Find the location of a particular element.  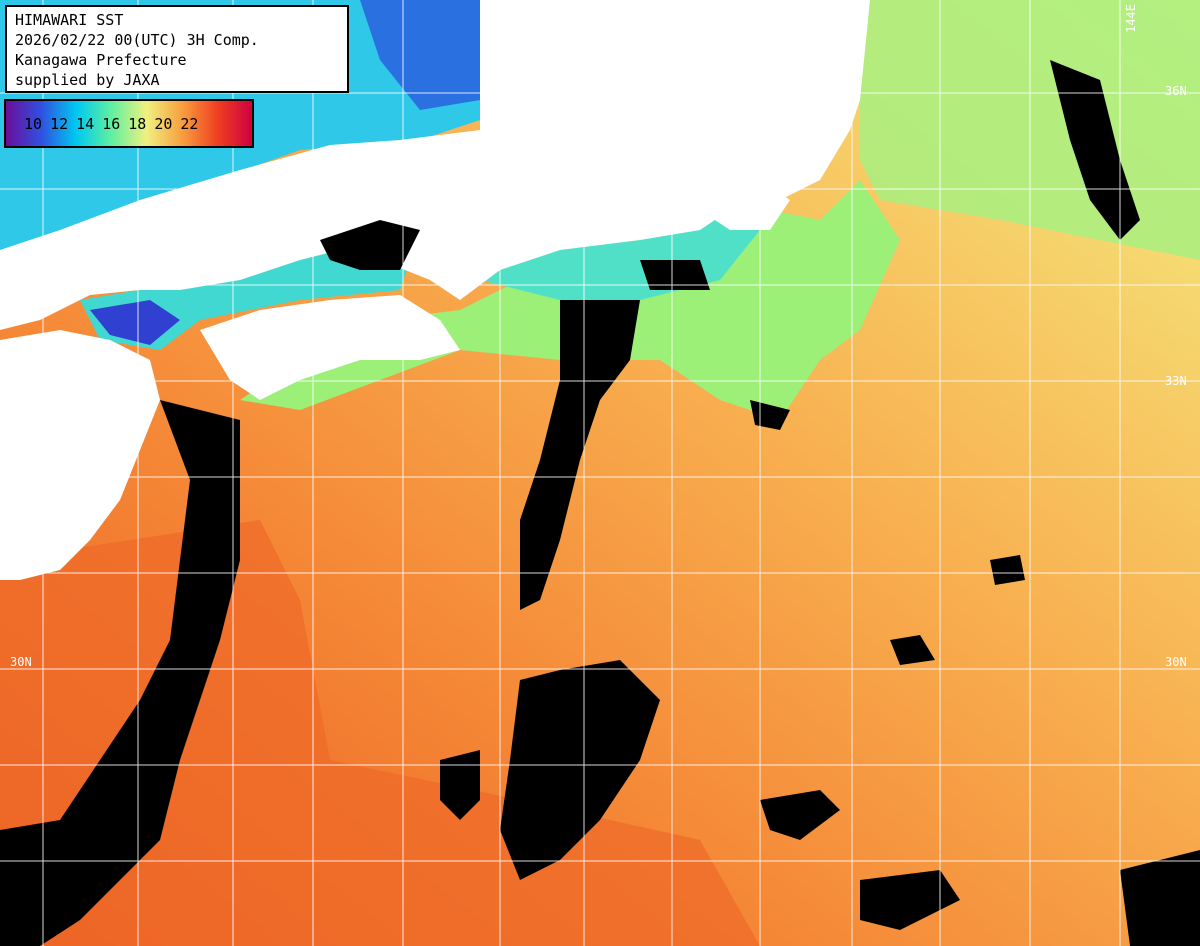

land-shikoku is located at coordinates (330, 347).